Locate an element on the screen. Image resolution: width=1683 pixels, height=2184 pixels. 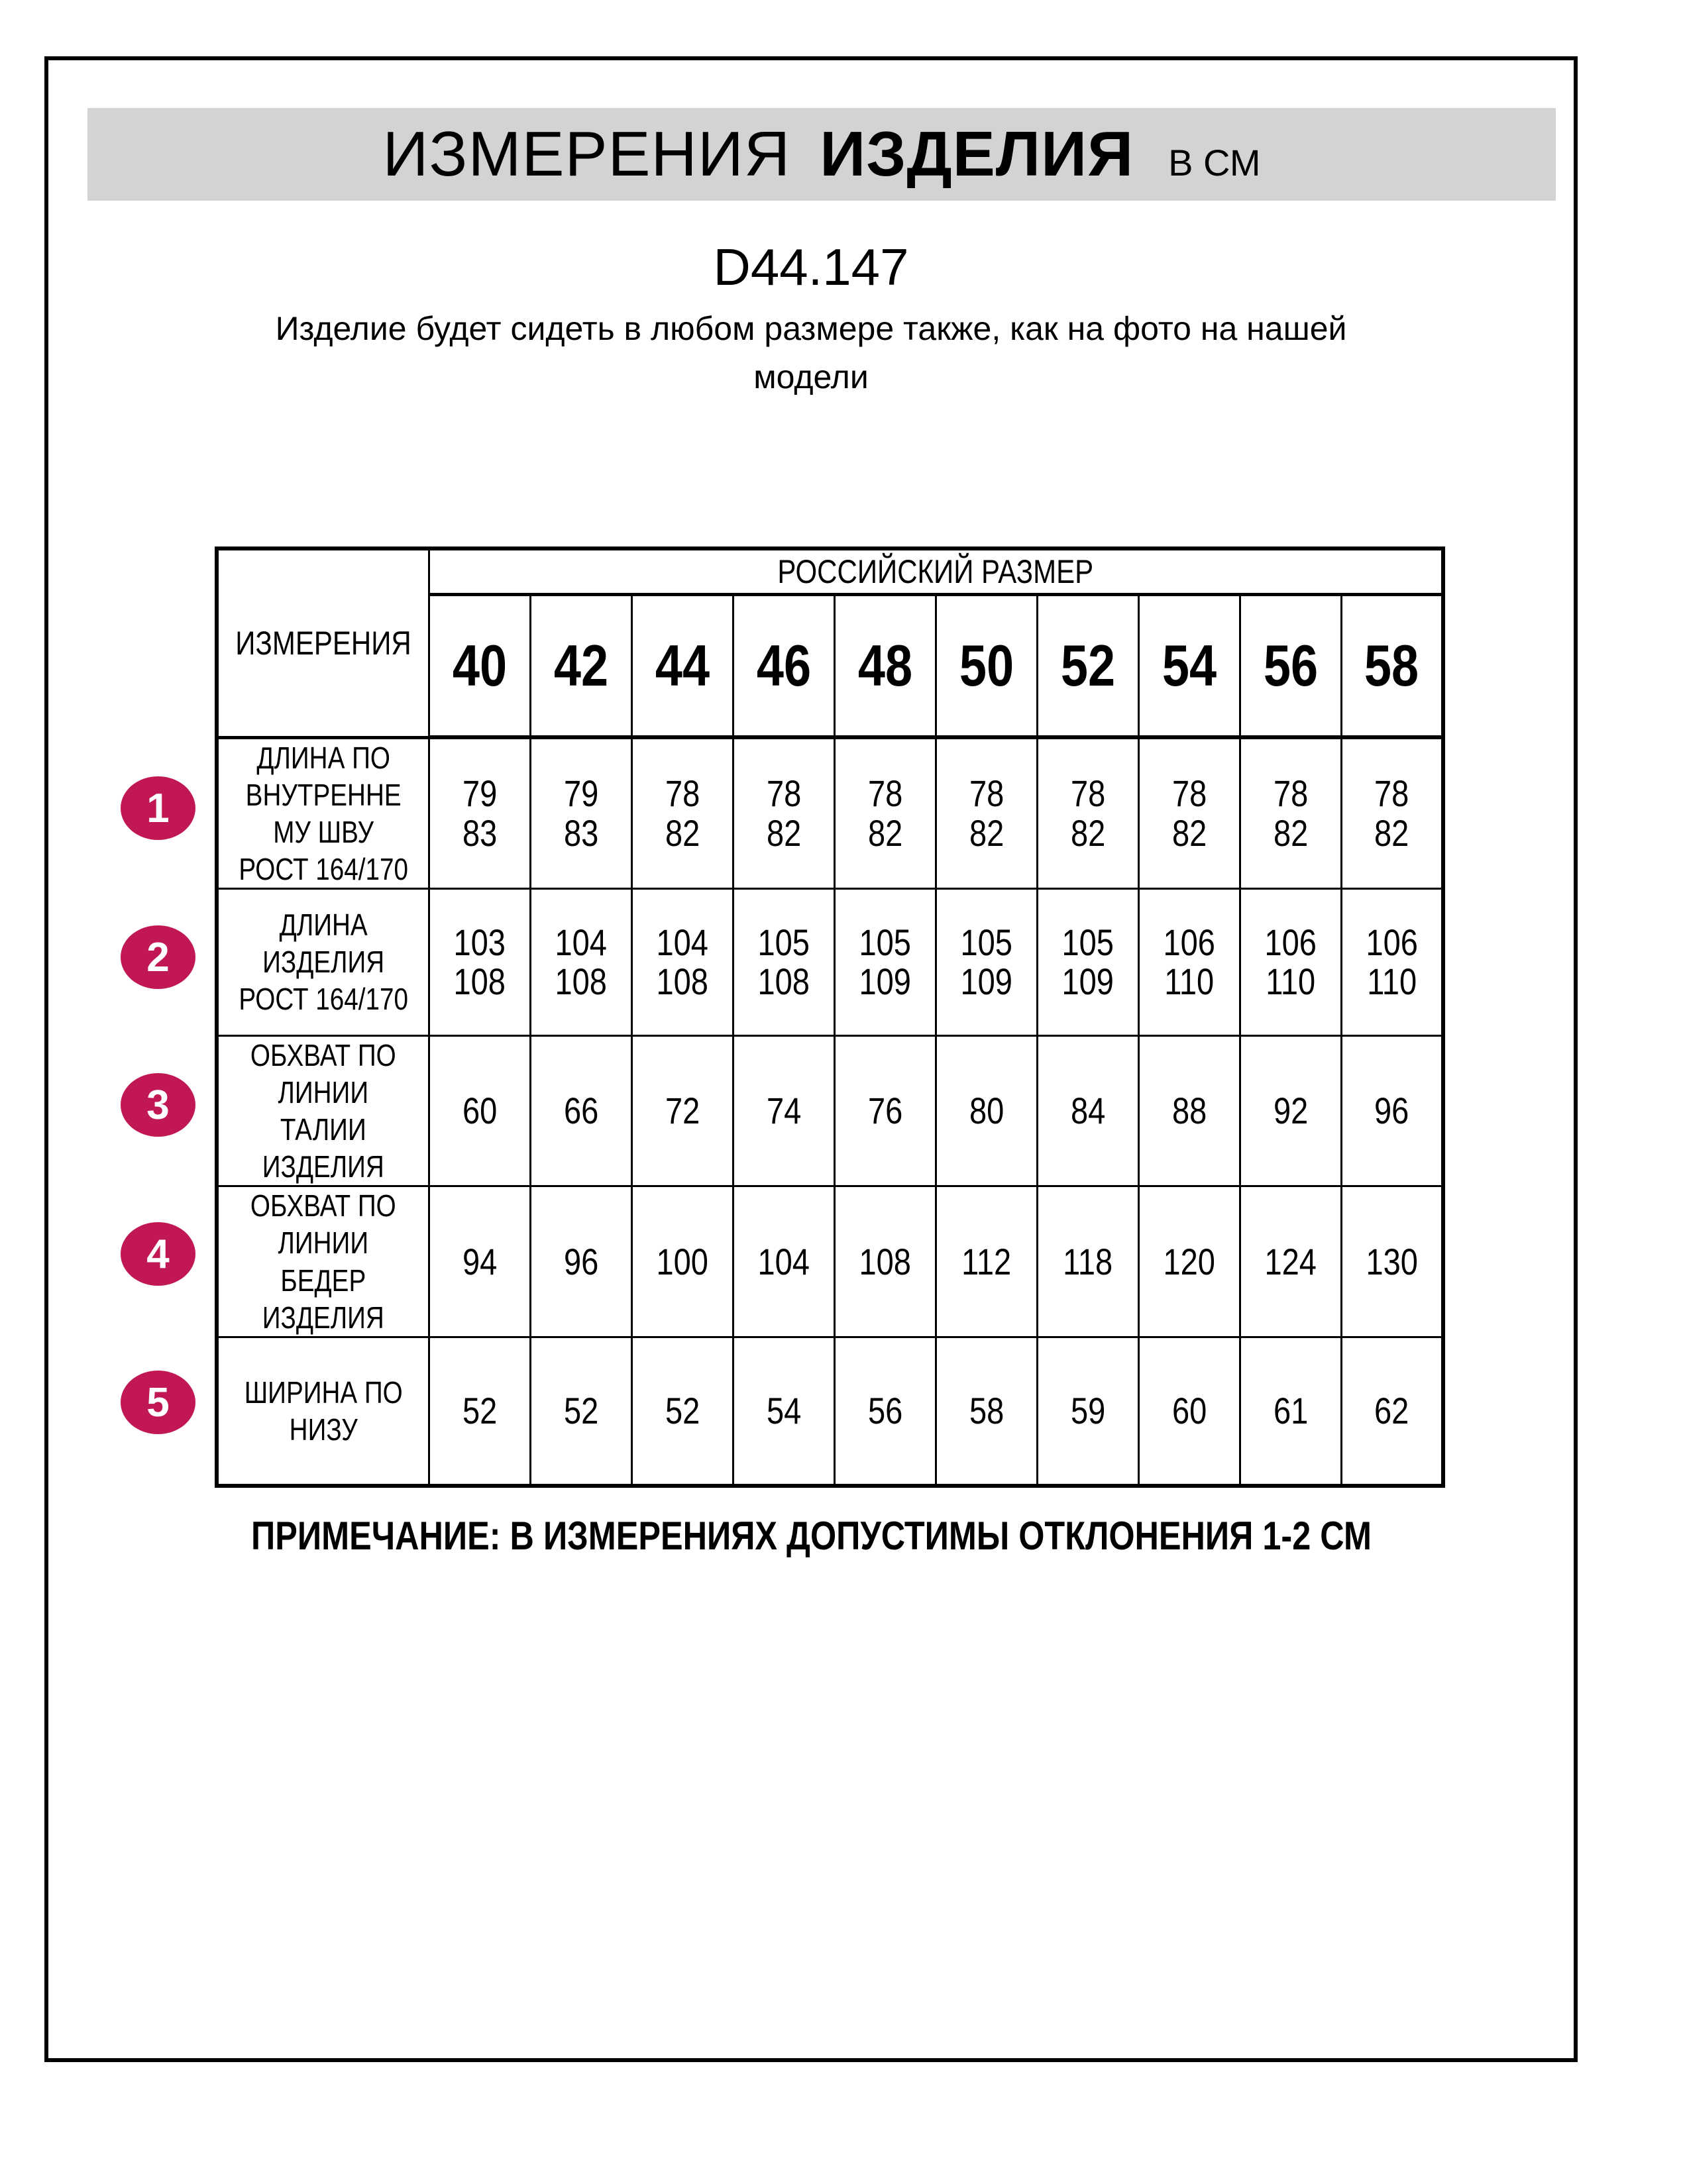
measurement-row-label-text: ОБХВАТ ПО ЛИНИИ БЕДЕР ИЗДЕЛИЯ is located at coordinates (323, 1261).